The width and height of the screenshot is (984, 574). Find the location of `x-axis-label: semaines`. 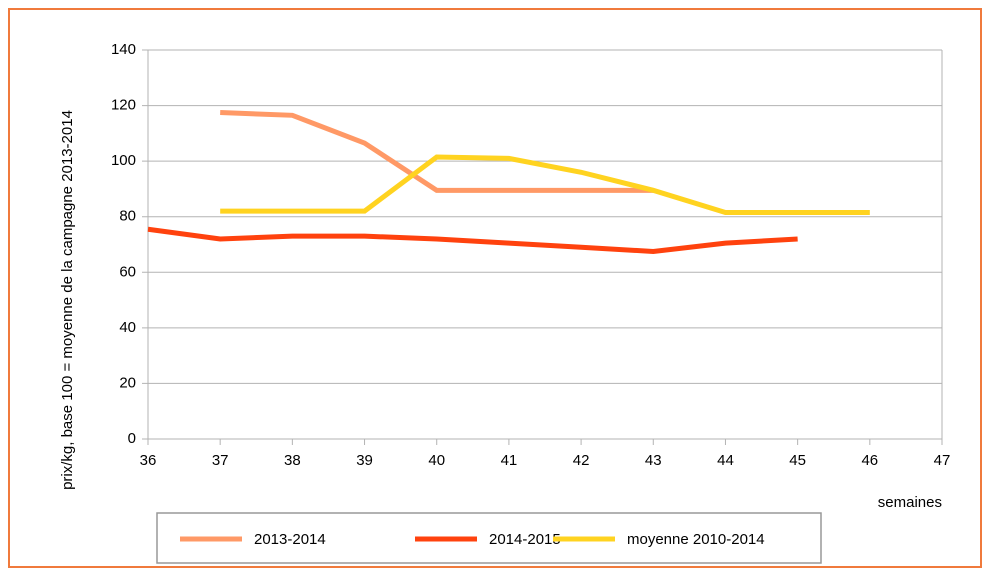

x-axis-label: semaines is located at coordinates (910, 502).